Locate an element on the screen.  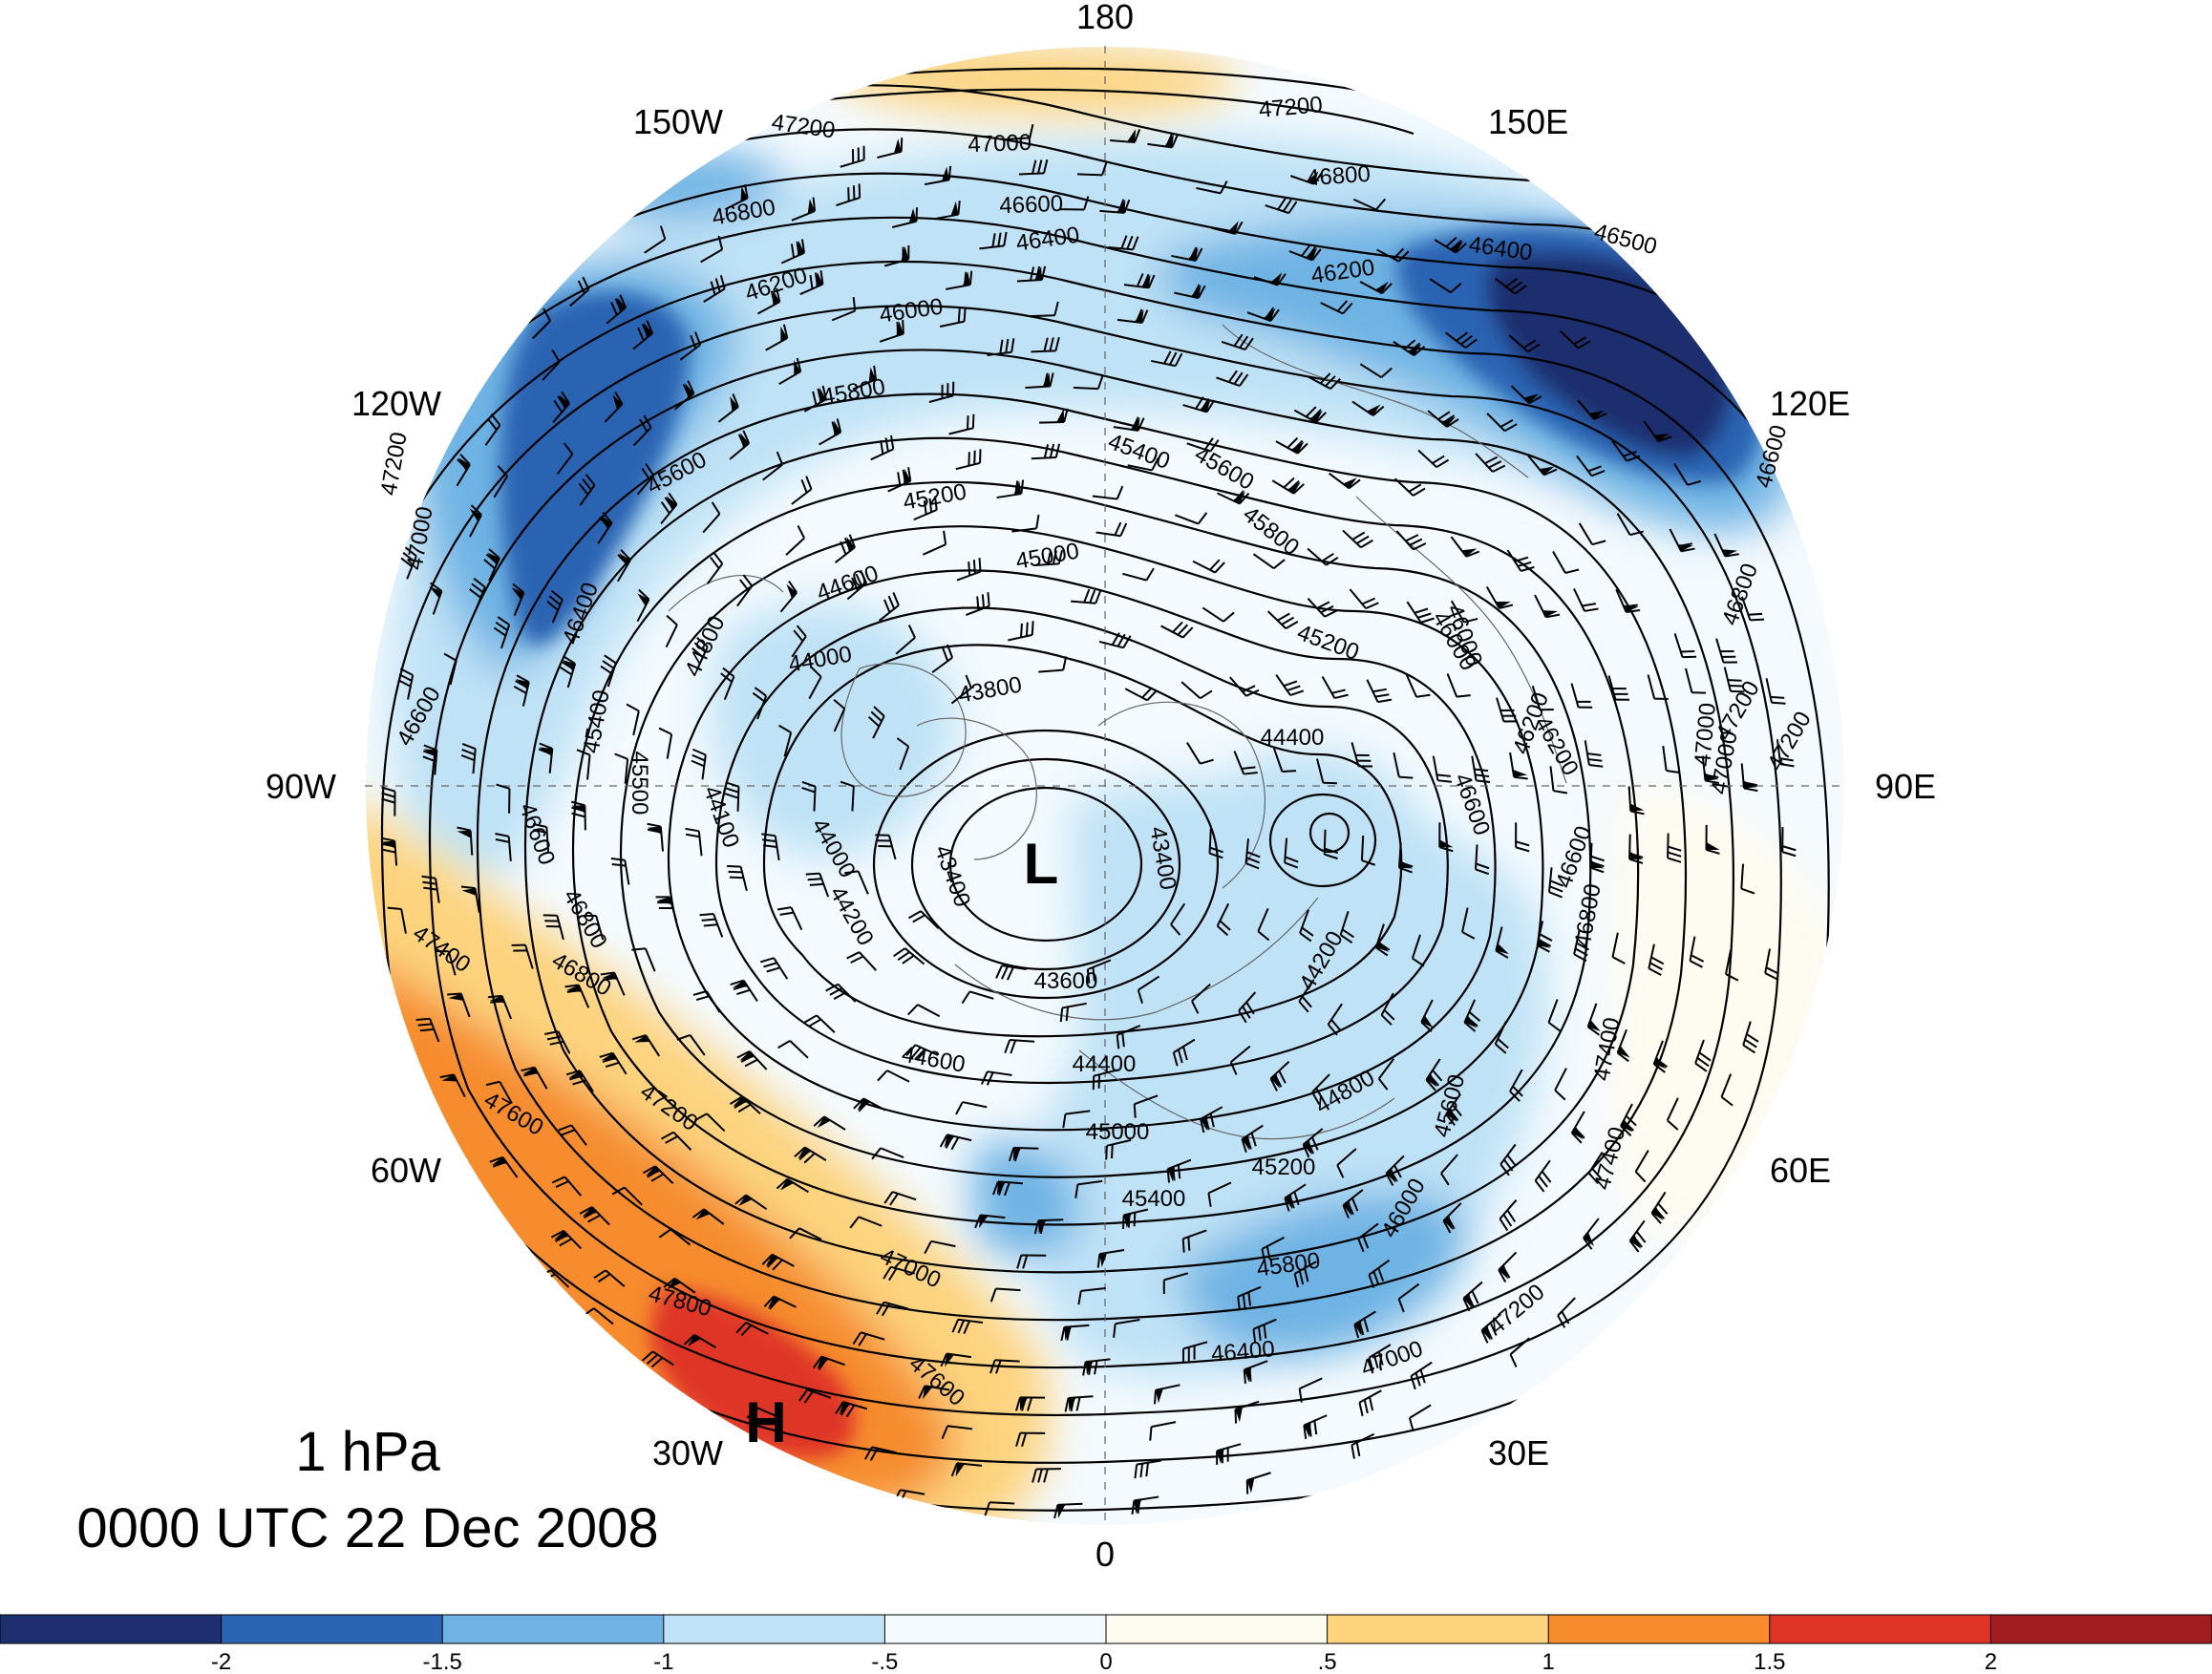
high-center-marker: H is located at coordinates (765, 1422).